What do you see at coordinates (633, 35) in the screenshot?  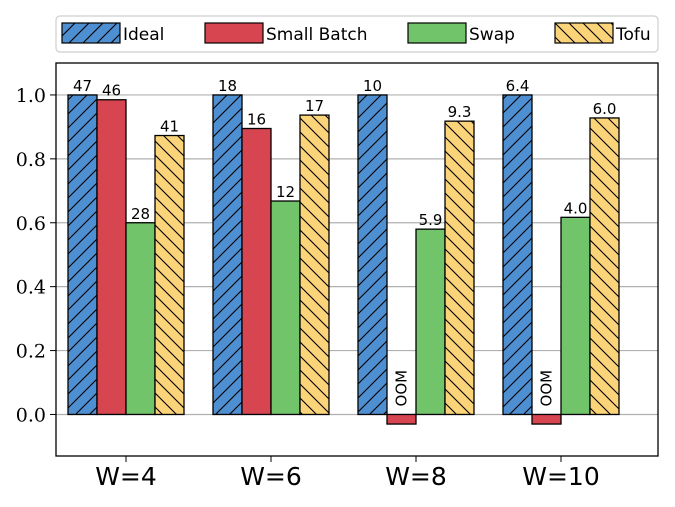 I see `legend-label-3: Tofu` at bounding box center [633, 35].